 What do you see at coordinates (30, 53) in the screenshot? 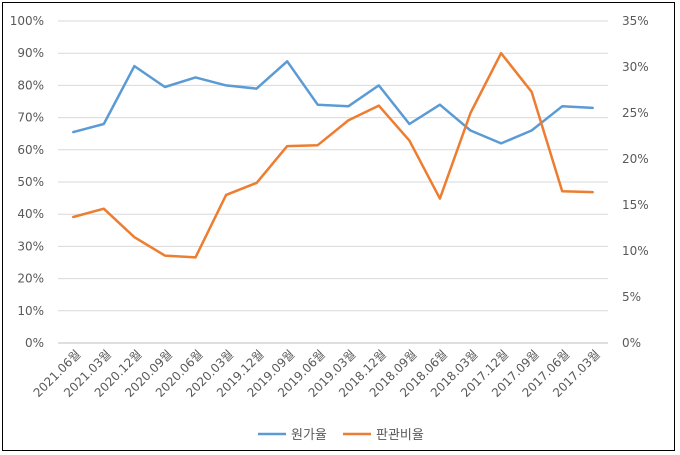
I see `y-left-tick-label: 90%` at bounding box center [30, 53].